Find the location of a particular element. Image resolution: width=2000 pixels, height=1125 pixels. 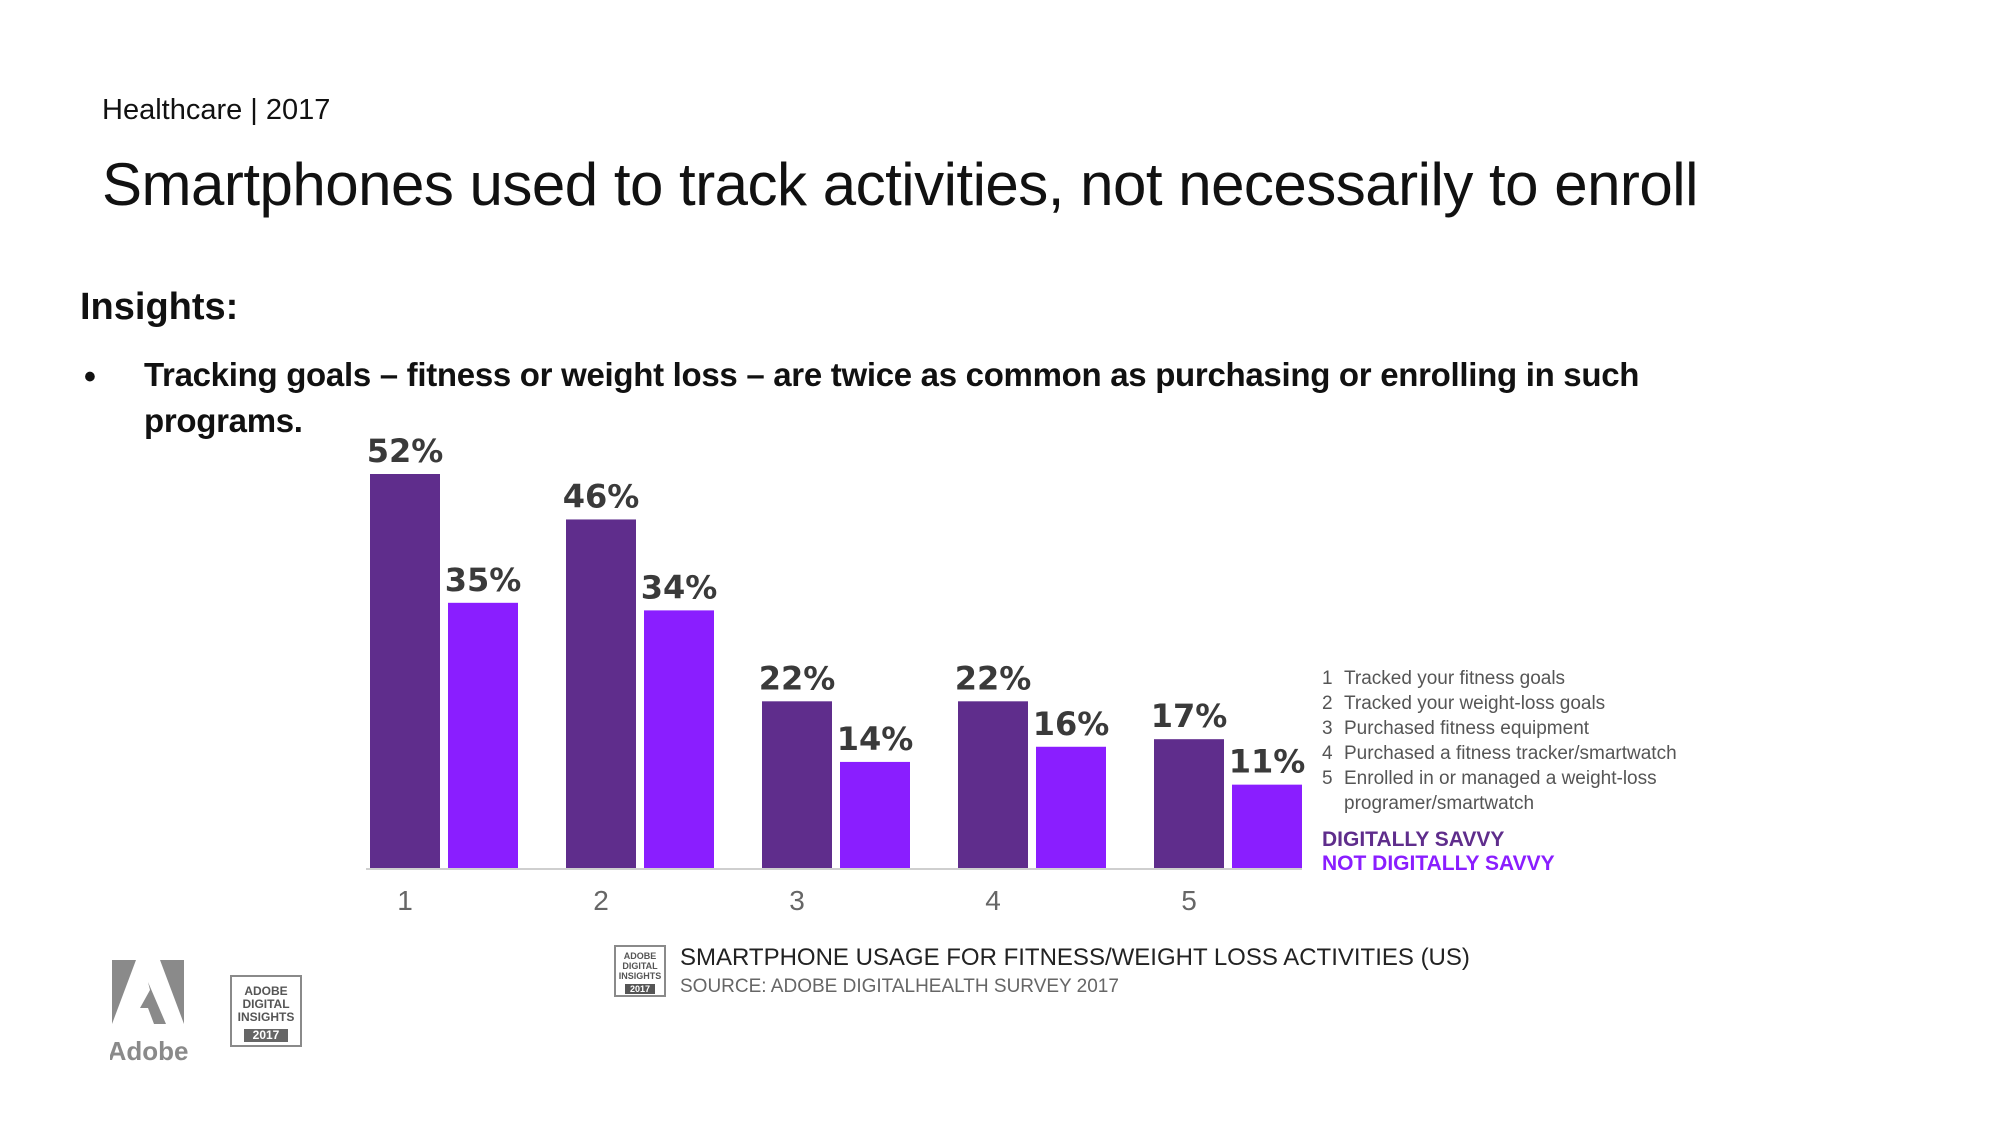

data-label-series2-cat4: 16% is located at coordinates (1071, 724).